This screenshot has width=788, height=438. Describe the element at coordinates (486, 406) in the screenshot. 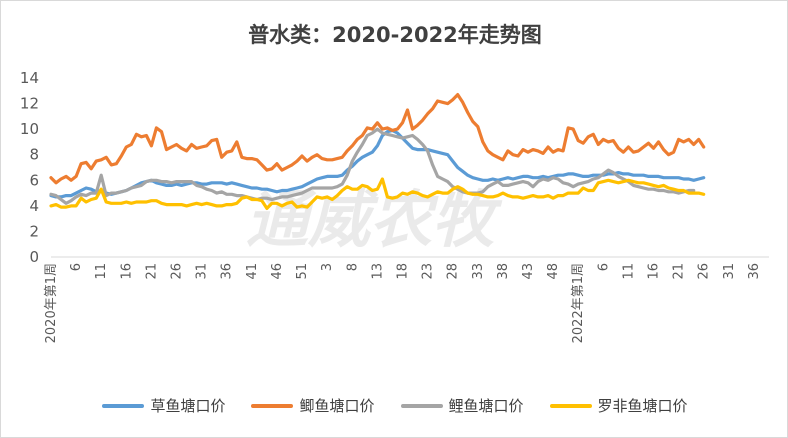

I see `legend-label: 鲤鱼塘口价` at that location.